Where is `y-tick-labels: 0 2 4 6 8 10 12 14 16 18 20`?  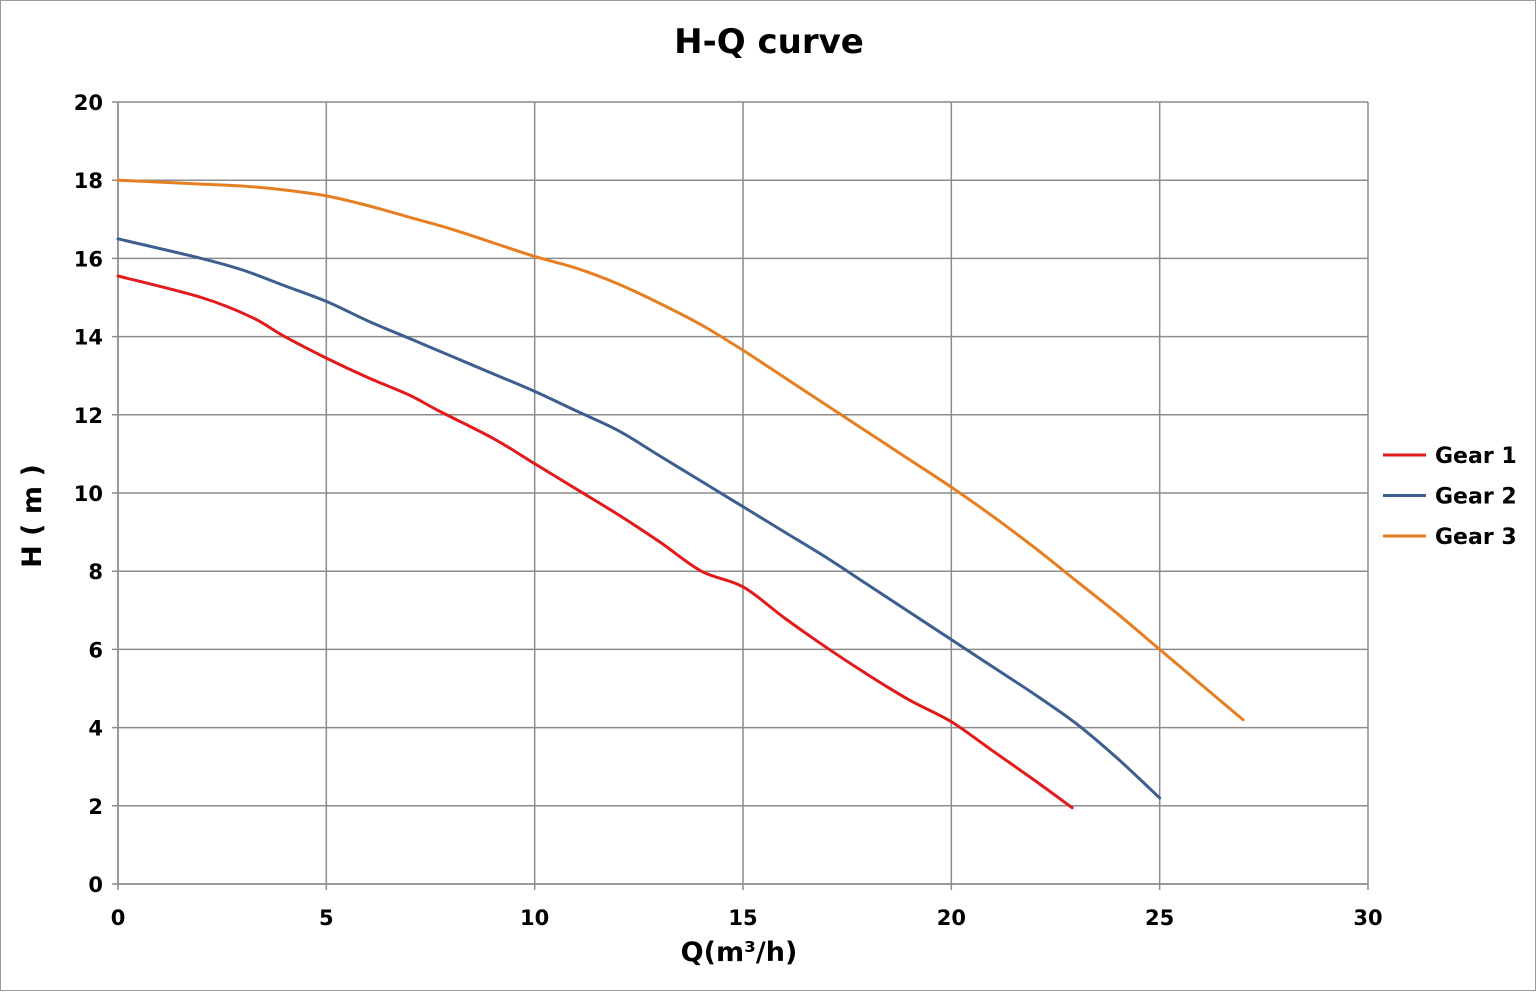 y-tick-labels: 0 2 4 6 8 10 12 14 16 18 20 is located at coordinates (88, 494).